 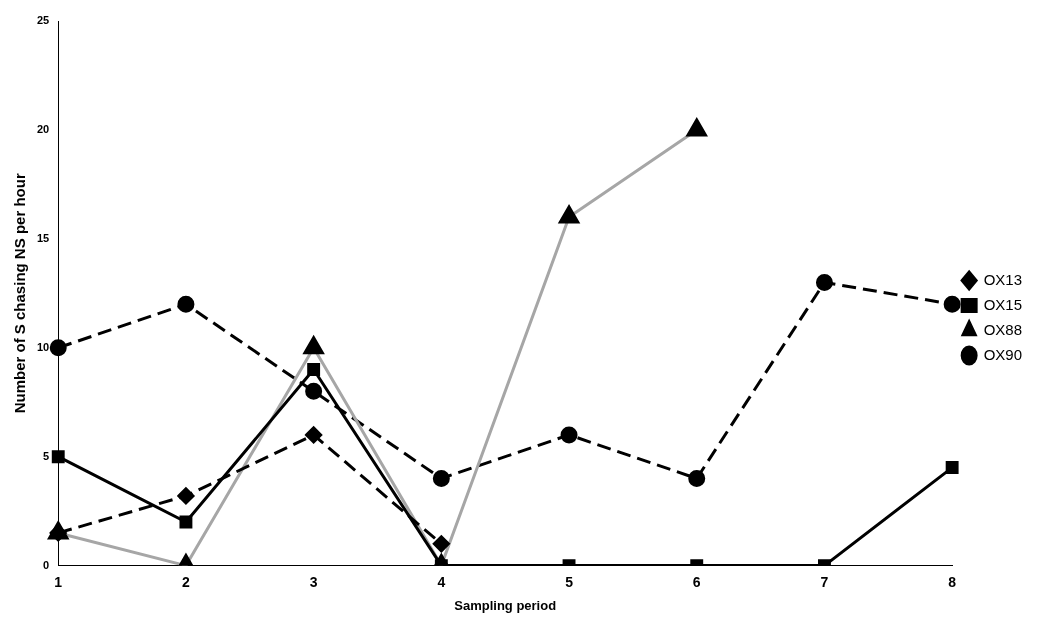 What do you see at coordinates (43, 20) in the screenshot?
I see `y-tick-label: 25` at bounding box center [43, 20].